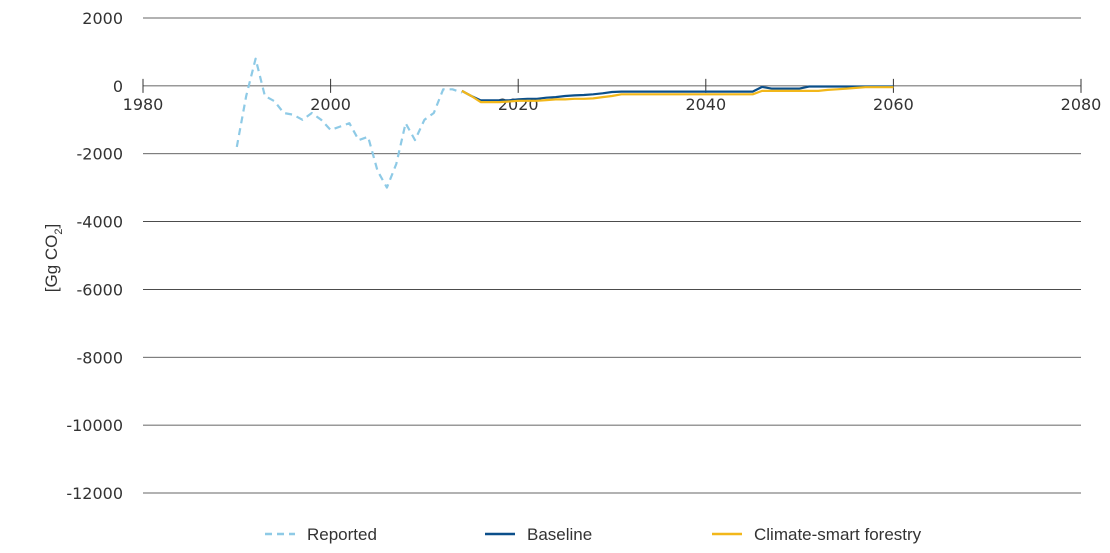 The width and height of the screenshot is (1110, 553). Describe the element at coordinates (705, 104) in the screenshot. I see `x-tick-label: 2040` at that location.